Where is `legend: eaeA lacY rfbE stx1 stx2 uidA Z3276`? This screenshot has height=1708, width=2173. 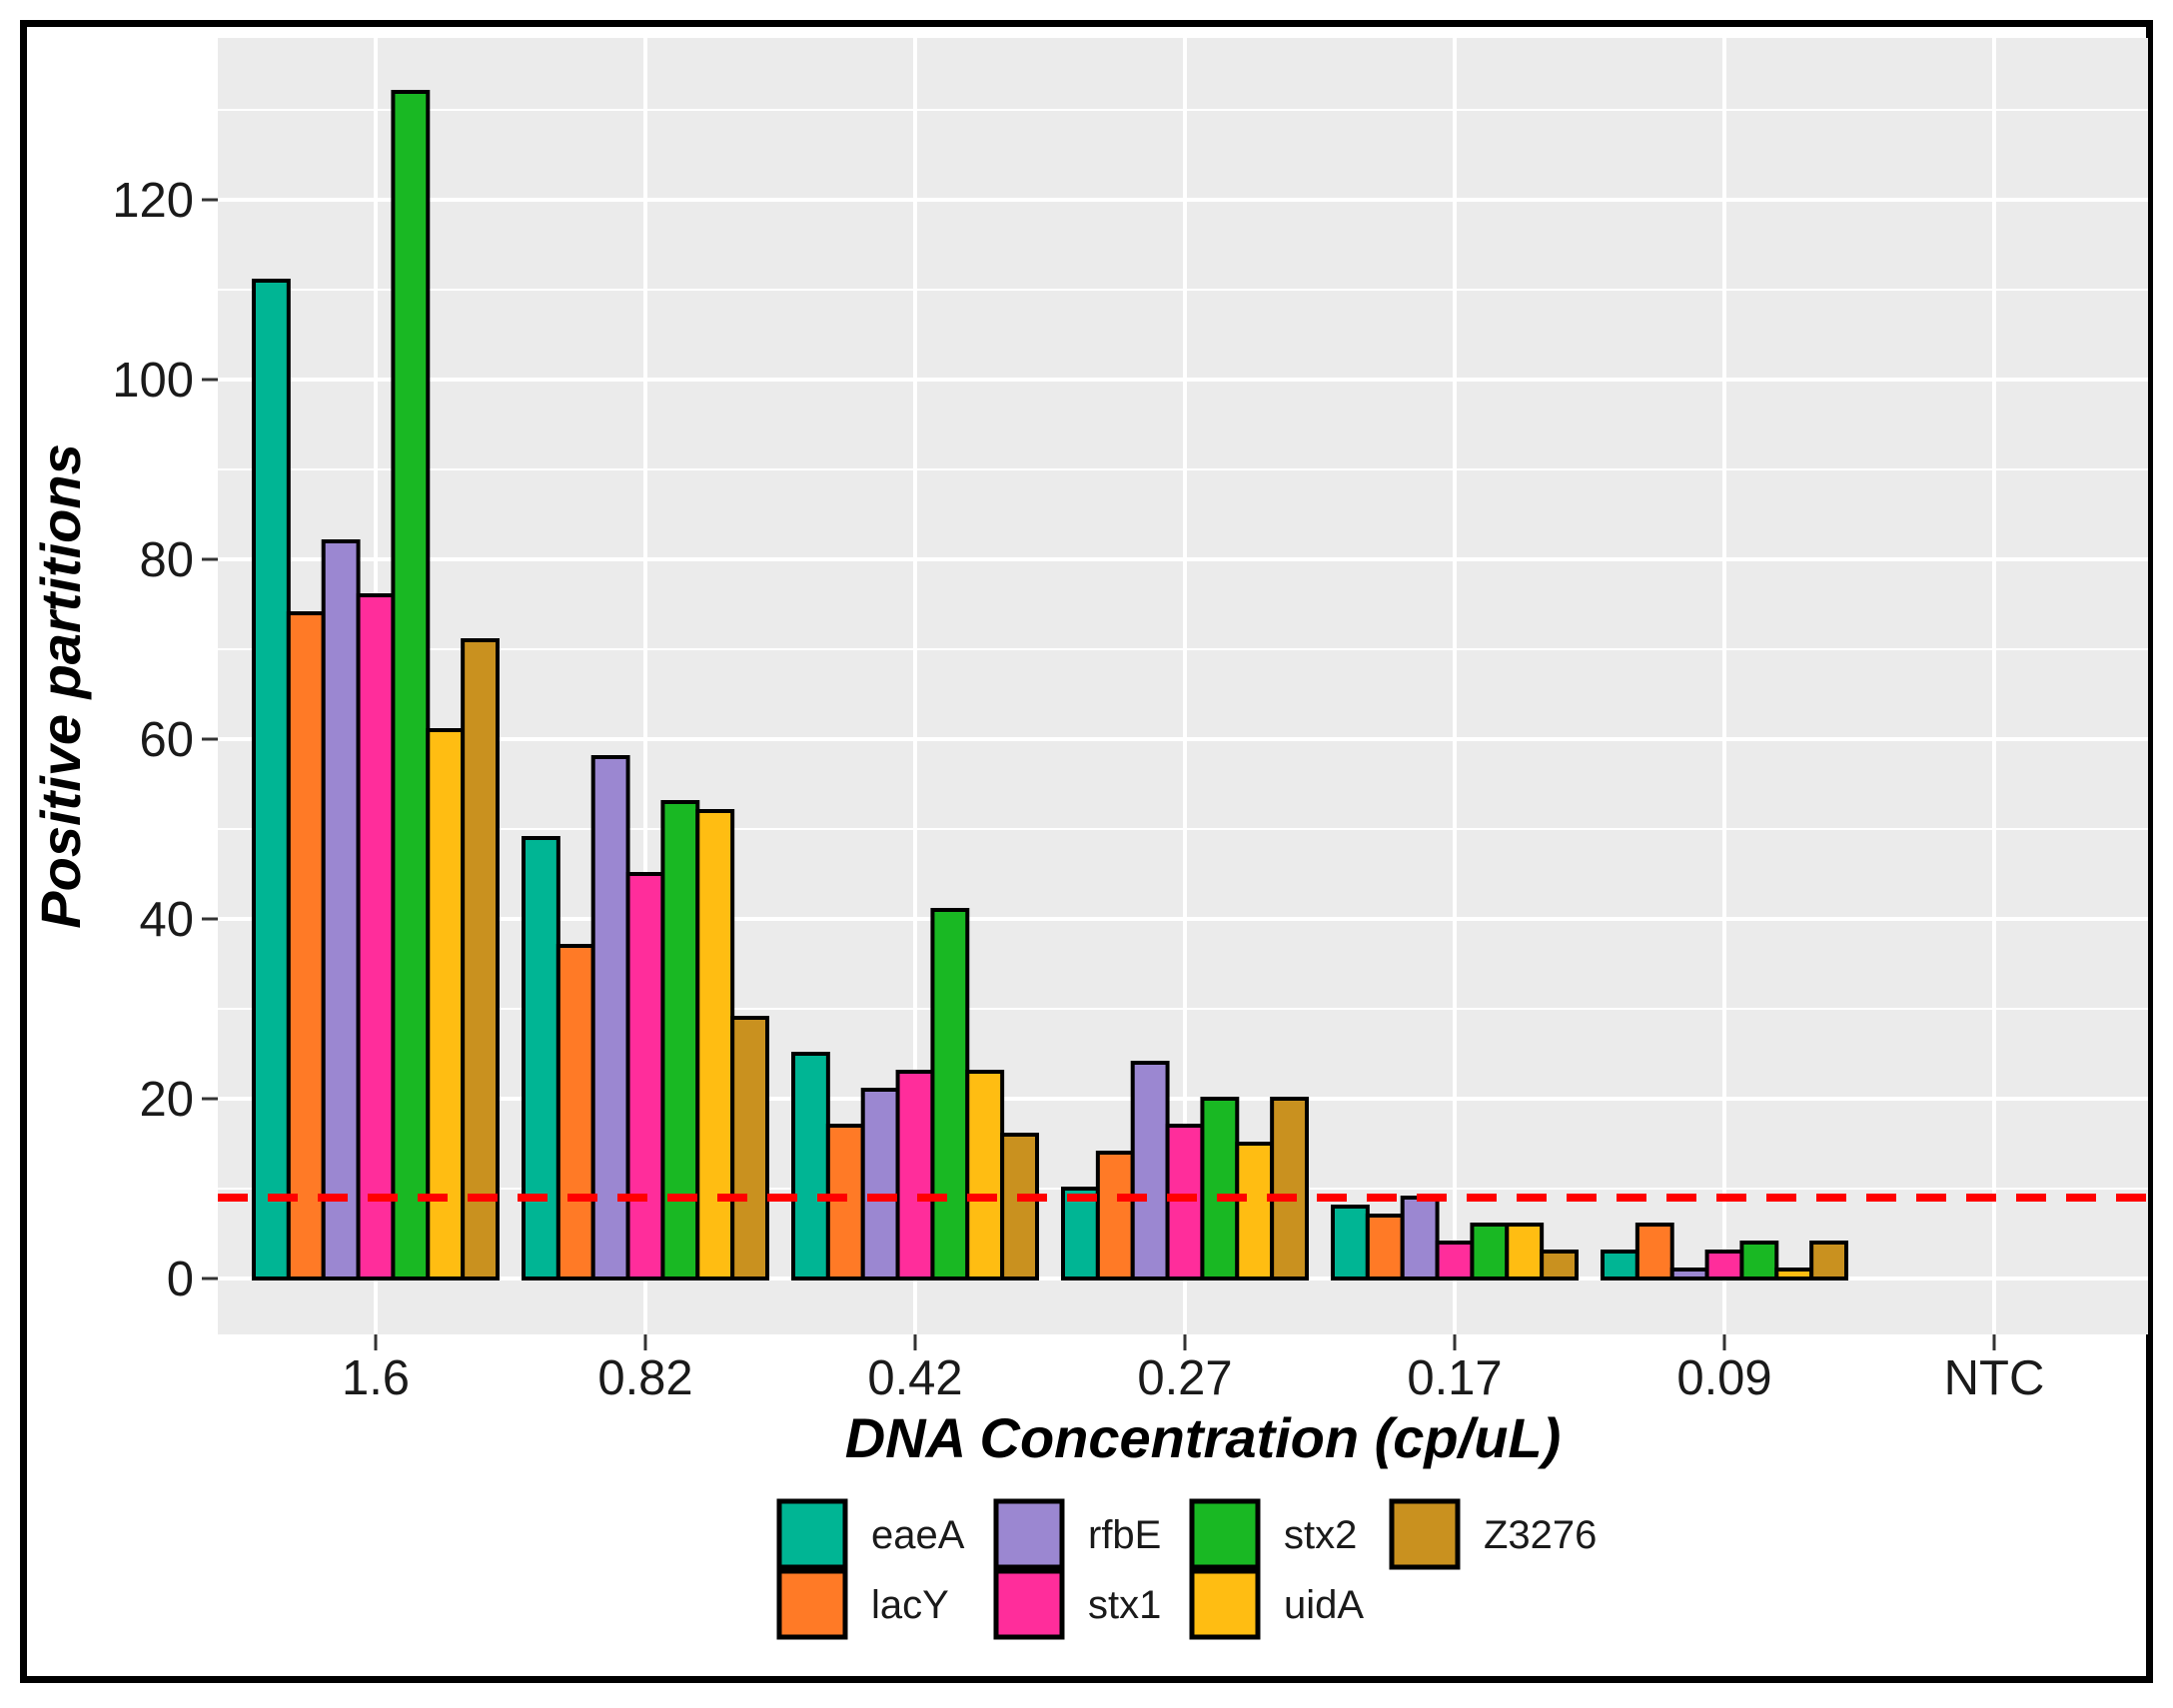
legend: eaeA lacY rfbE stx1 stx2 uidA Z3276 is located at coordinates (1186, 1569).